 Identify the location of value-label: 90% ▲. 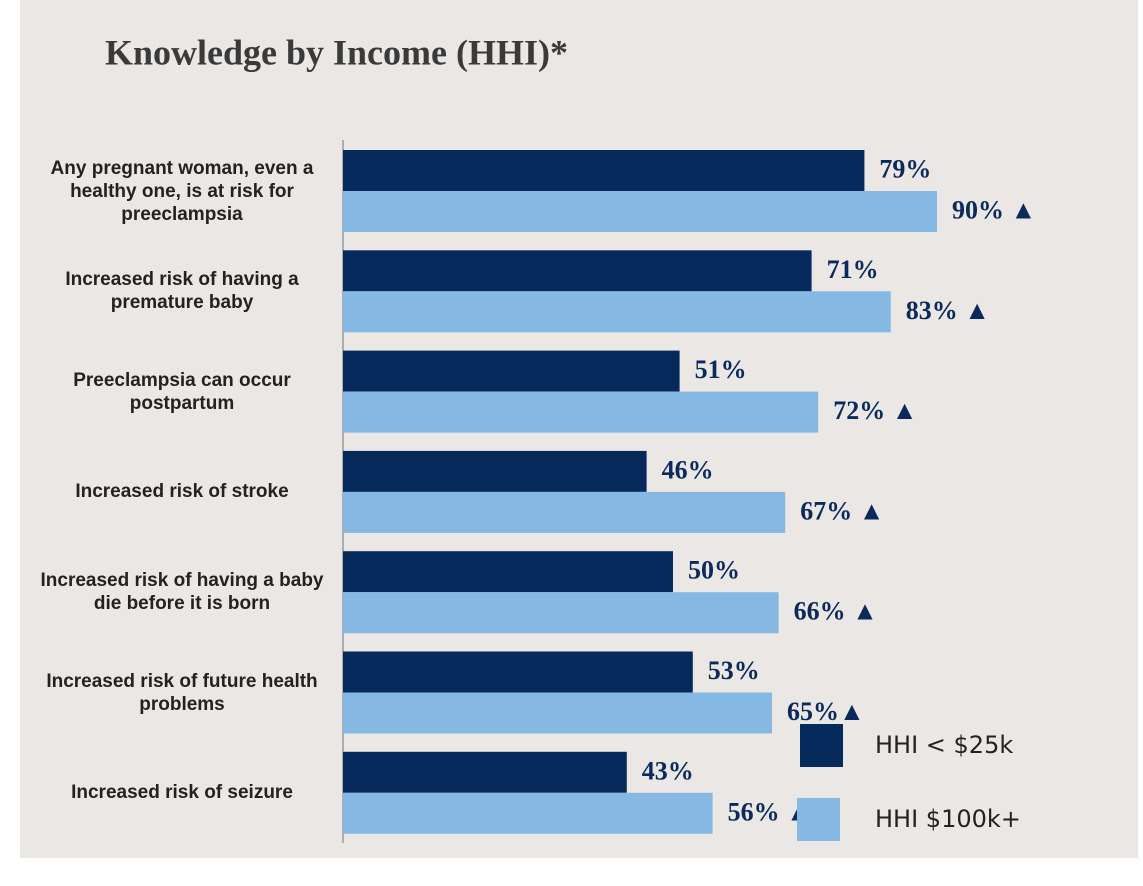
(994, 209).